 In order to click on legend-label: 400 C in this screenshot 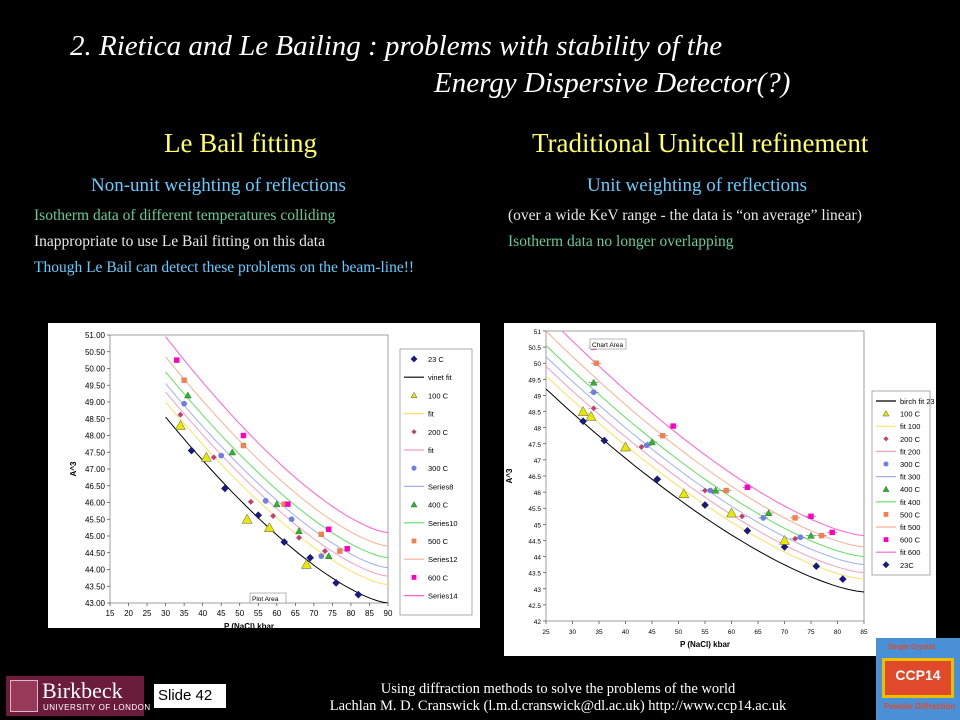, I will do `click(910, 489)`.